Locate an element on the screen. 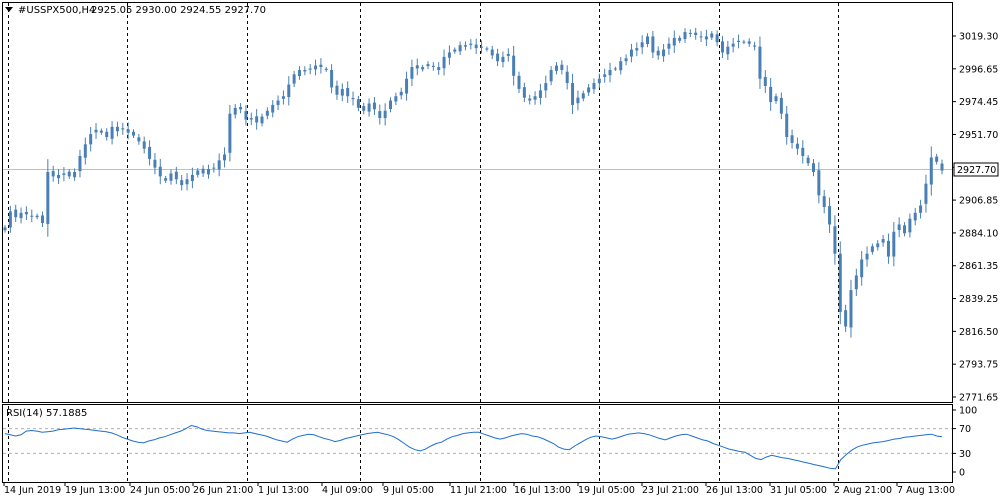 The image size is (1000, 500). rsi-axis: 100 70 30 0 is located at coordinates (964, 442).